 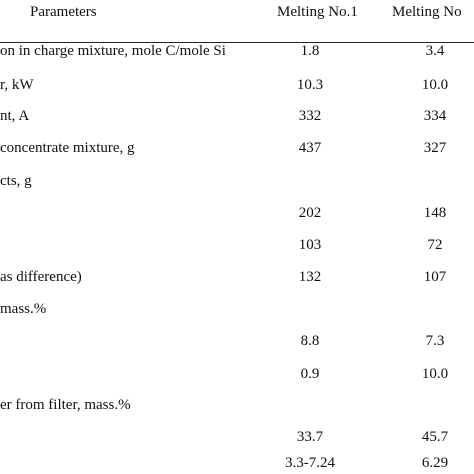 I want to click on row-parameter: mass.%, so click(x=23, y=309).